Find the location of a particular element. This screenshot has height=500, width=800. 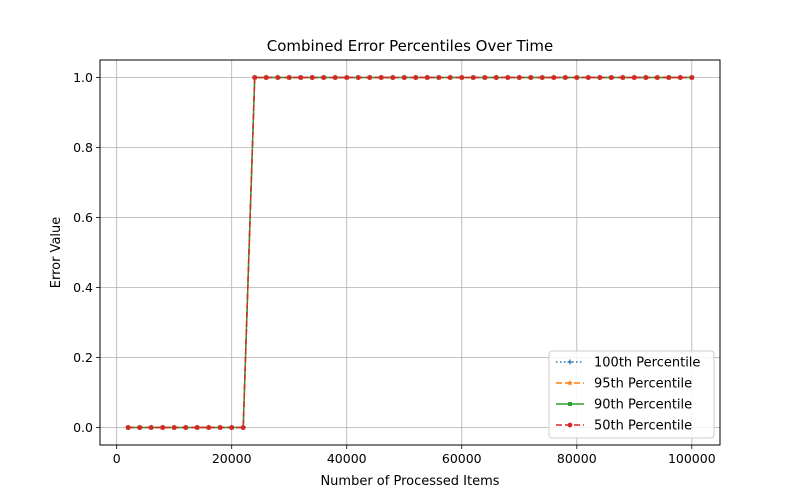

y-tick-label: 0.0 is located at coordinates (83, 427).